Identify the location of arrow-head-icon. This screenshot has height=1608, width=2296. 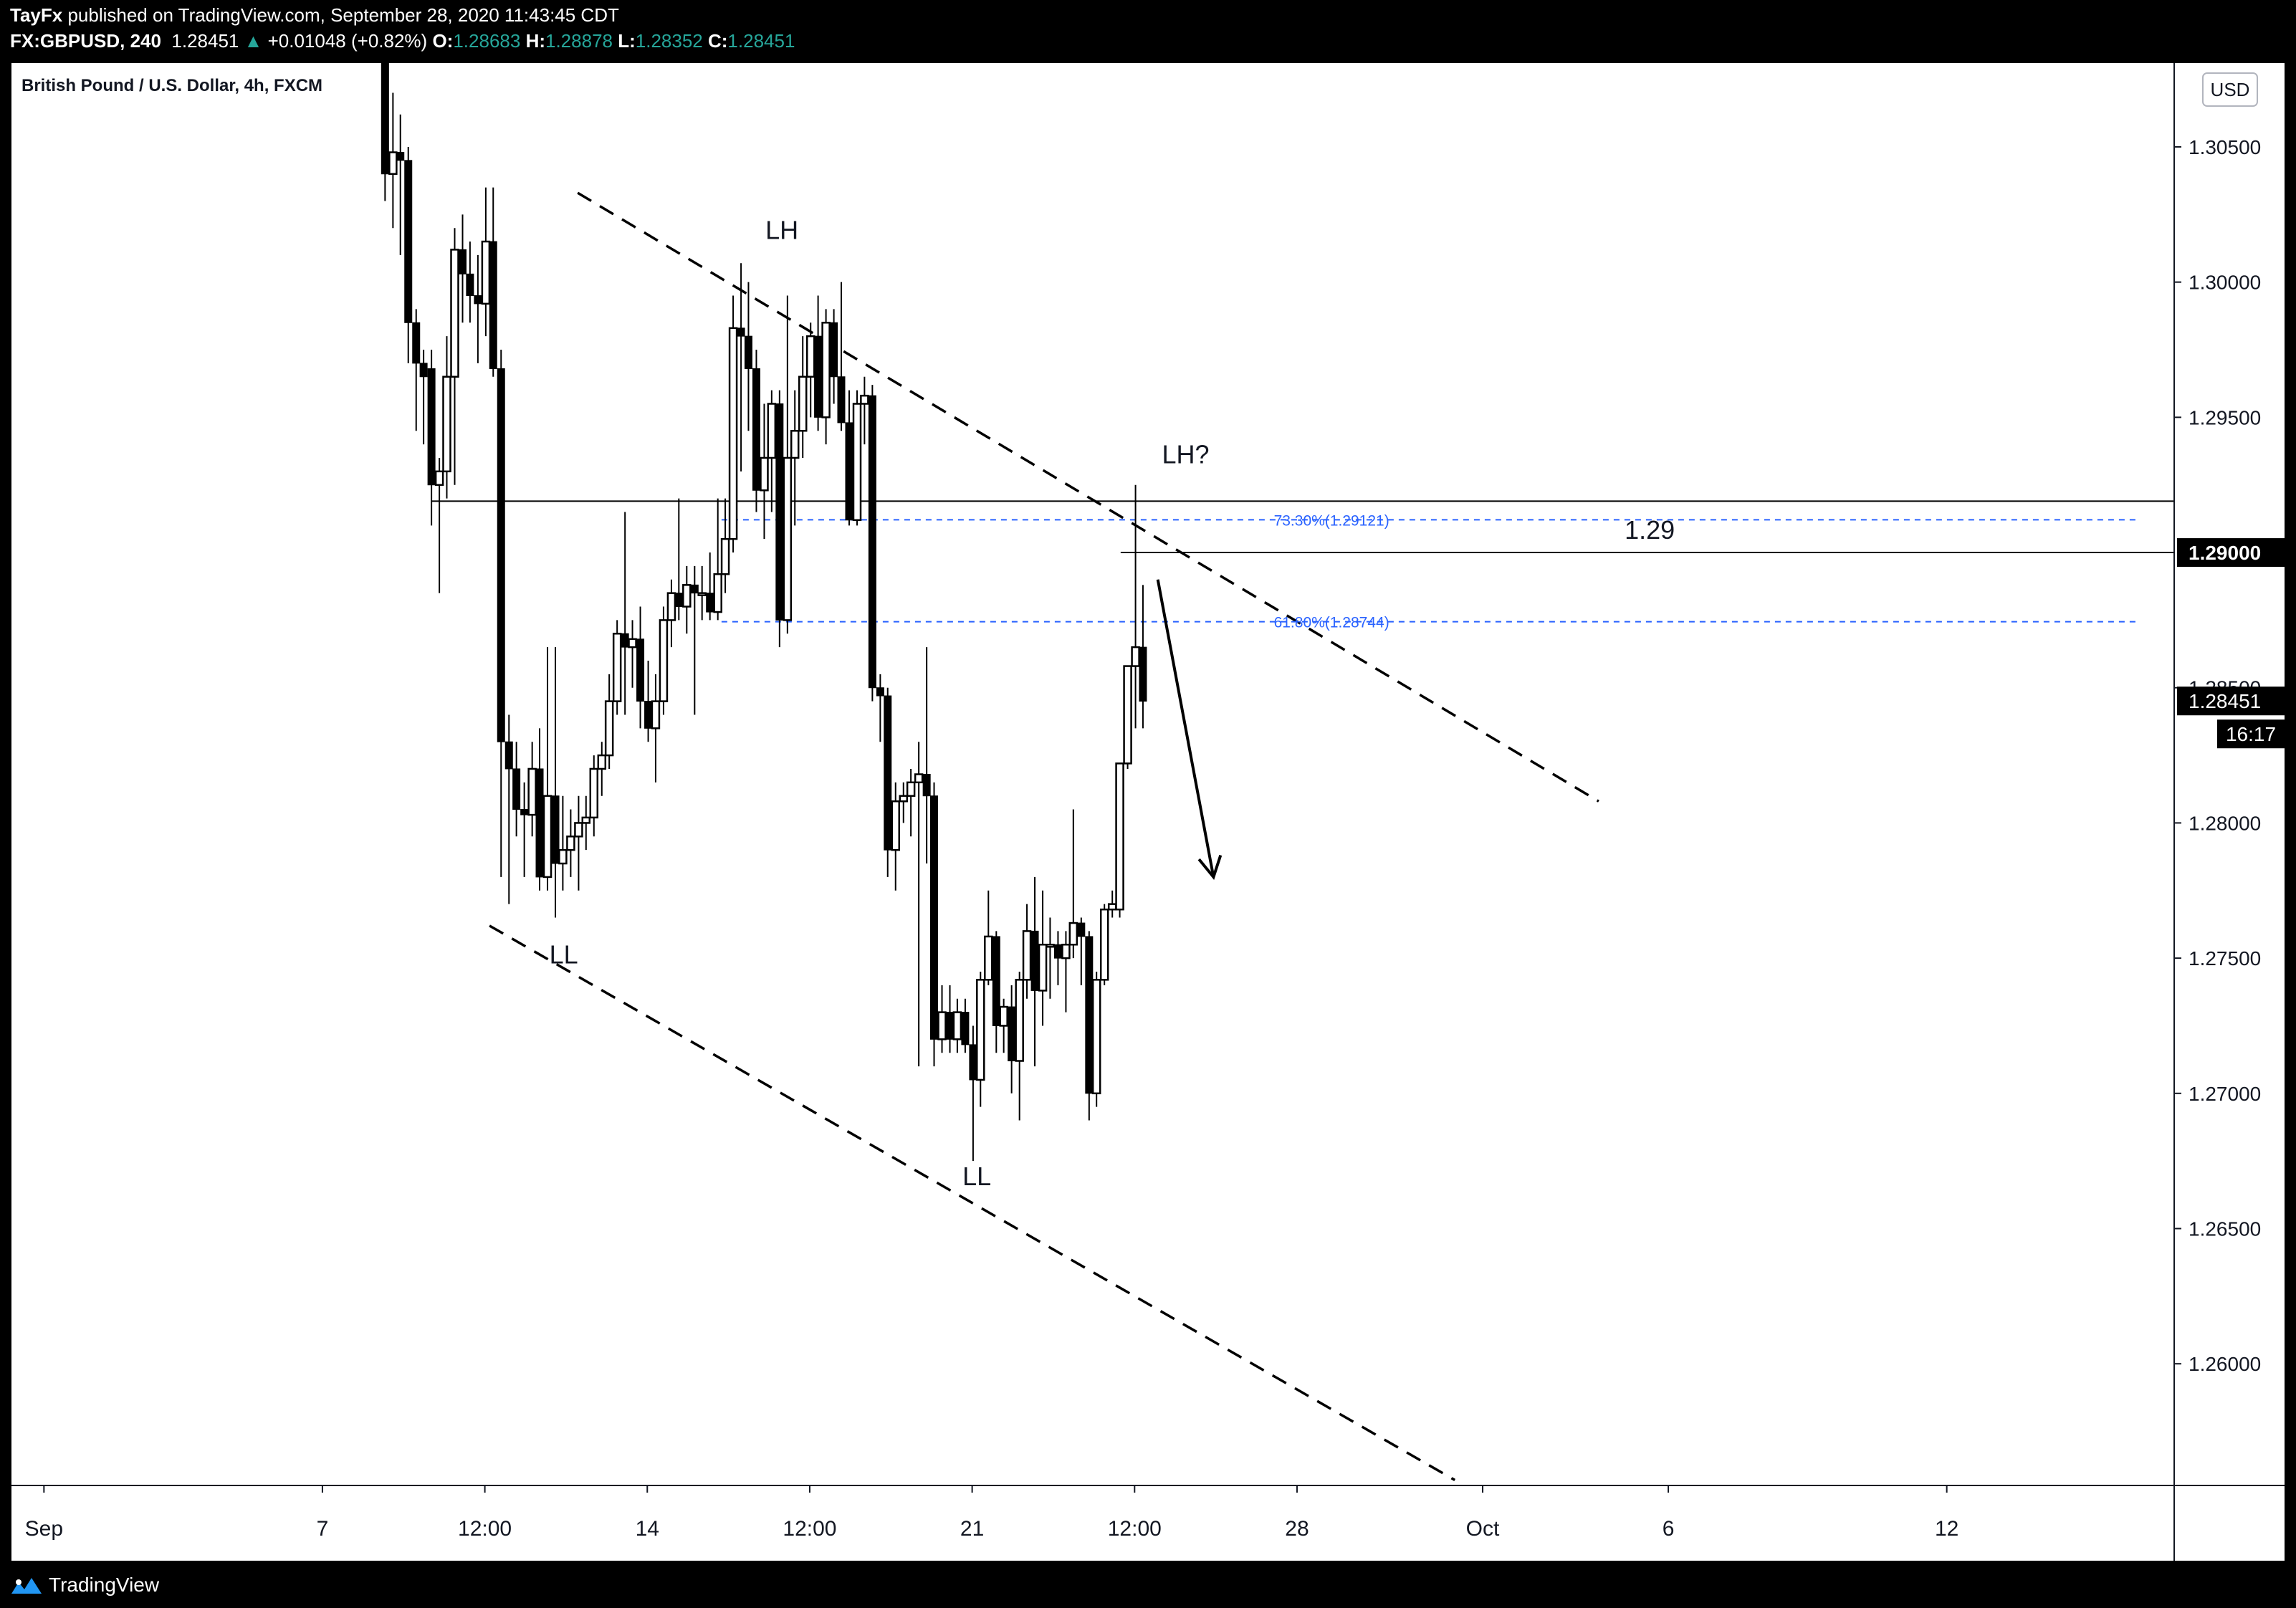
(1210, 867).